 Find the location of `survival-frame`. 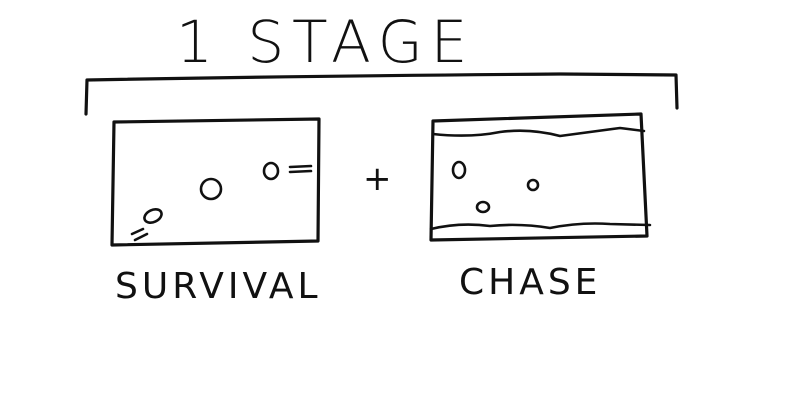

survival-frame is located at coordinates (215, 182).